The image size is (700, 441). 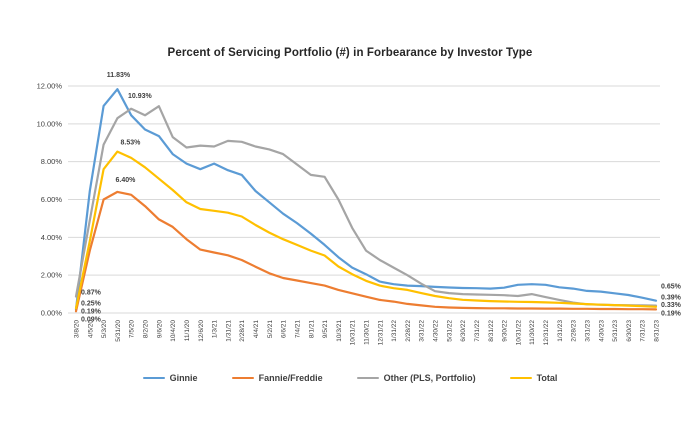 What do you see at coordinates (119, 75) in the screenshot?
I see `data-label: 11.83%` at bounding box center [119, 75].